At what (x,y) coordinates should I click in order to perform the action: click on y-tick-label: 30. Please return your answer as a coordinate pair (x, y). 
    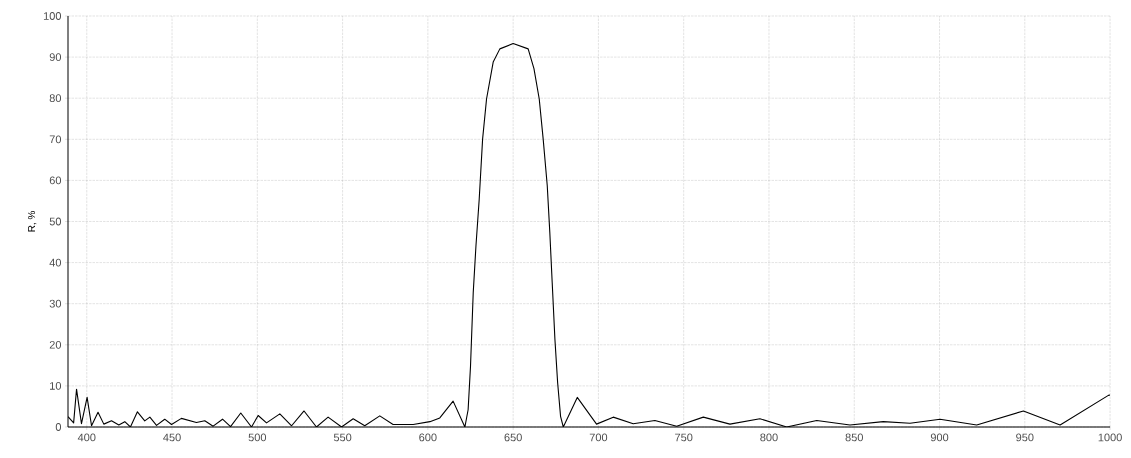
    Looking at the image, I should click on (55, 303).